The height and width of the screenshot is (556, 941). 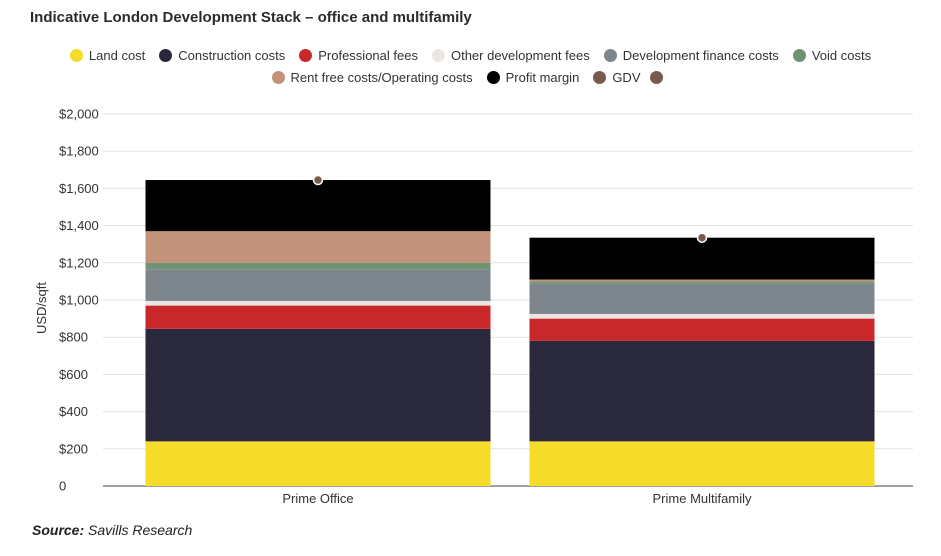 What do you see at coordinates (117, 55) in the screenshot?
I see `legend-label: Land cost` at bounding box center [117, 55].